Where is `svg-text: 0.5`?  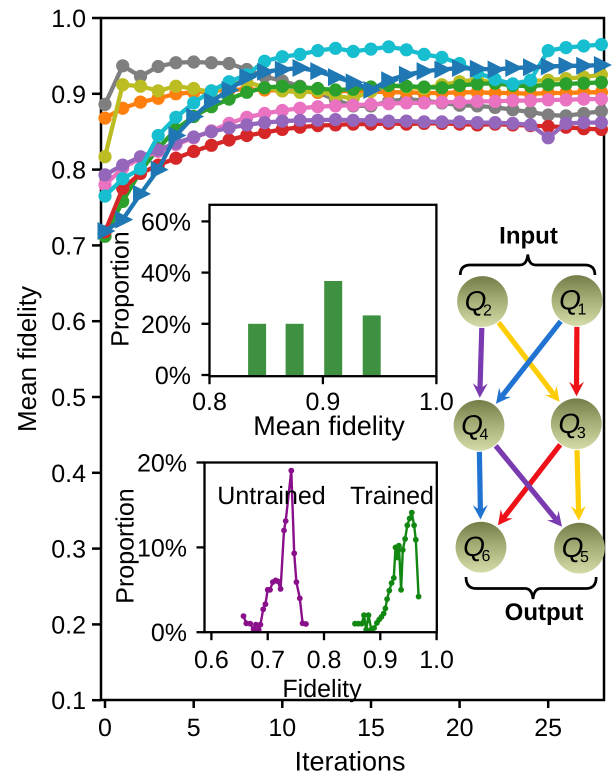 svg-text: 0.5 is located at coordinates (68, 398).